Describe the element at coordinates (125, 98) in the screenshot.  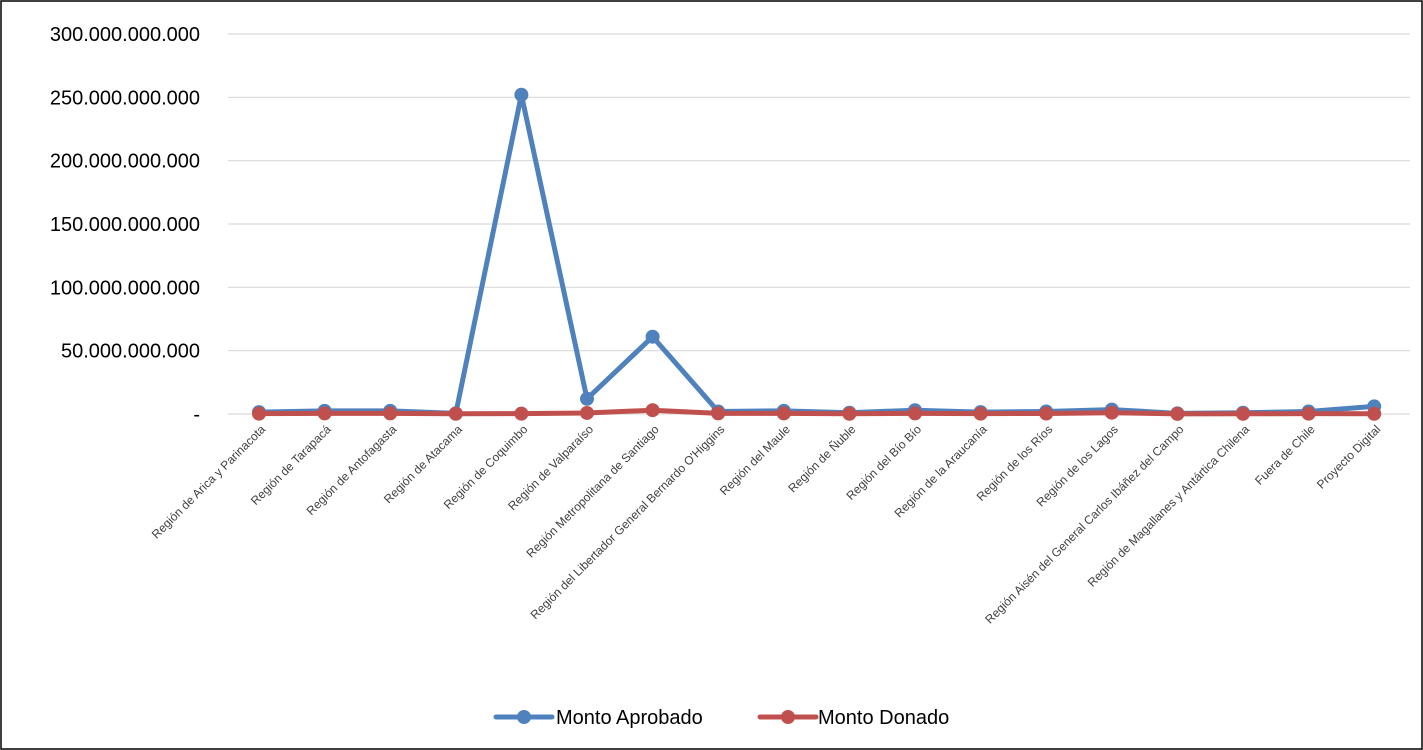
I see `y-tick-label: 250.000.000.000` at that location.